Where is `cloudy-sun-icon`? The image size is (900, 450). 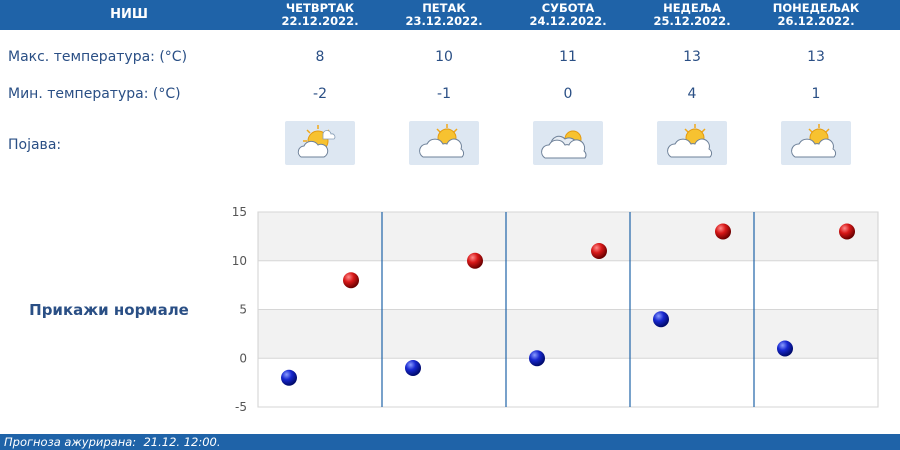
cloudy-sun-icon is located at coordinates (568, 143).